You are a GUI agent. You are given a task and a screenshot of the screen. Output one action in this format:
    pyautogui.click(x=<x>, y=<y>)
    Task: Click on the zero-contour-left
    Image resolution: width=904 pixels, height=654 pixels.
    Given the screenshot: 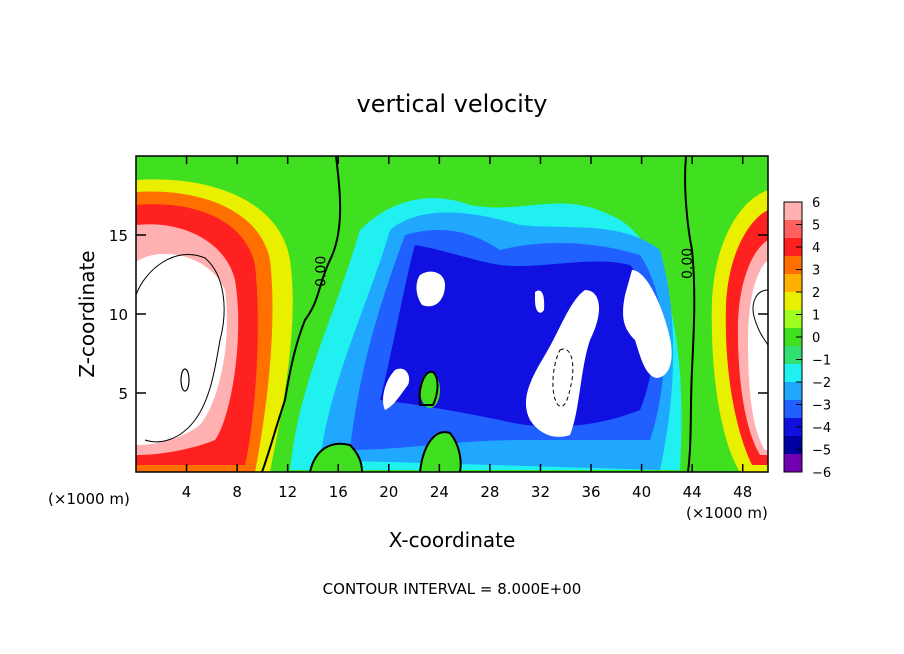 What is the action you would take?
    pyautogui.click(x=301, y=314)
    